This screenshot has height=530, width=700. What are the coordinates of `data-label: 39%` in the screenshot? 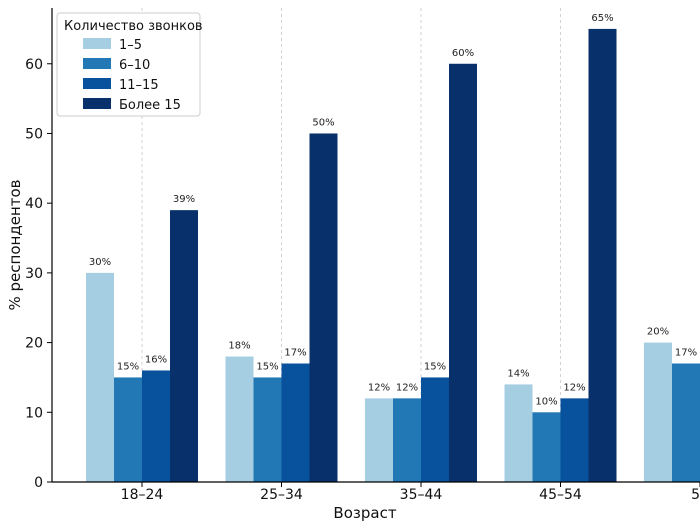 It's located at (184, 199).